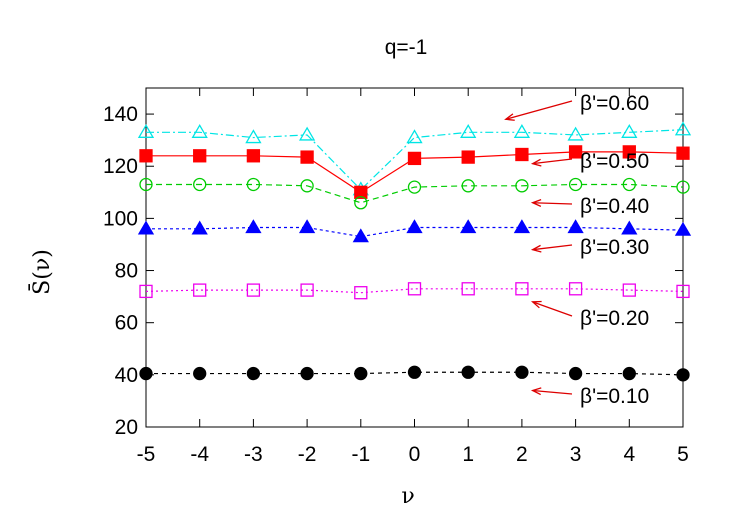 This screenshot has width=731, height=512. I want to click on x-tick-label: 5, so click(683, 454).